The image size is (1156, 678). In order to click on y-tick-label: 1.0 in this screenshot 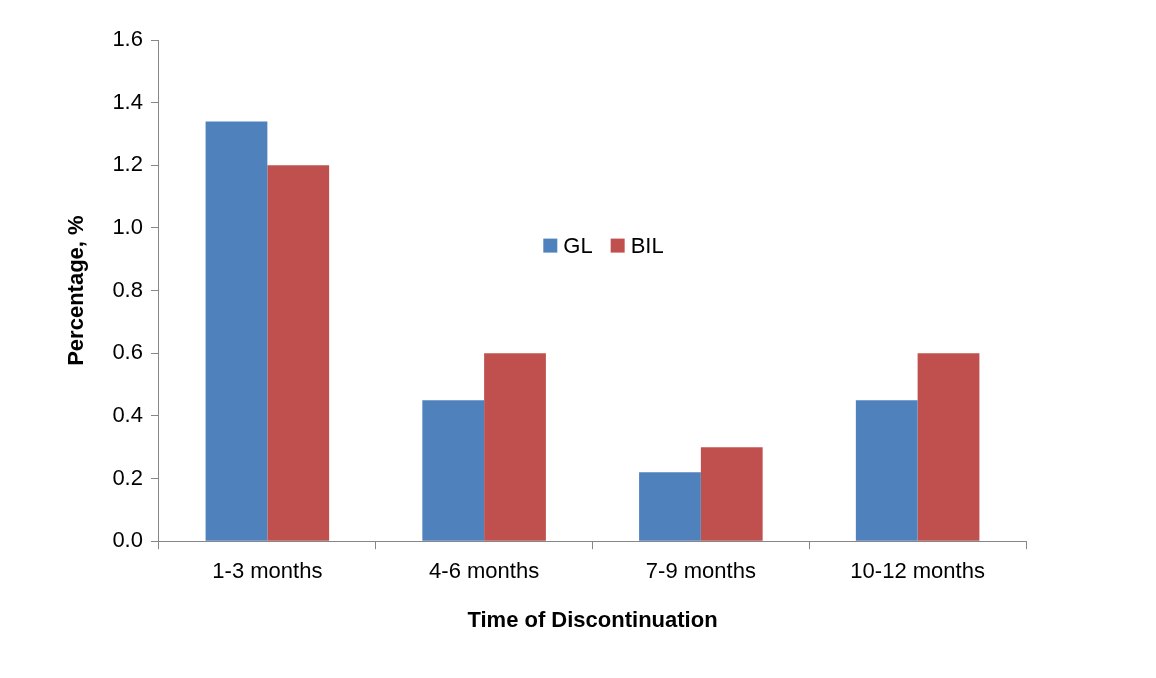, I will do `click(127, 227)`.